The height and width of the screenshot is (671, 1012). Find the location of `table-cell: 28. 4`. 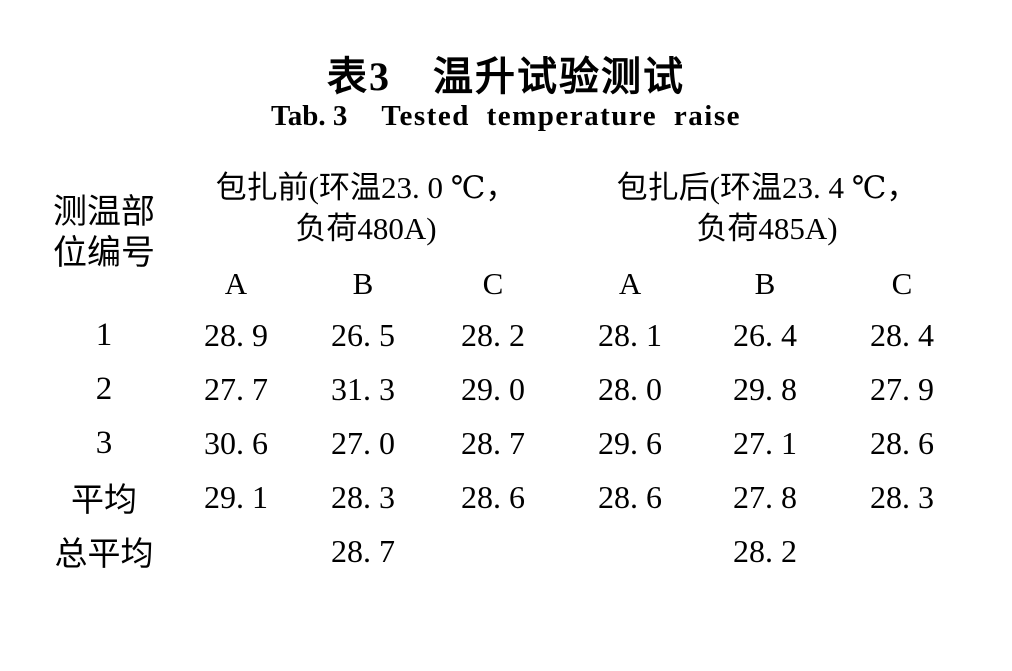

table-cell: 28. 4 is located at coordinates (902, 334).